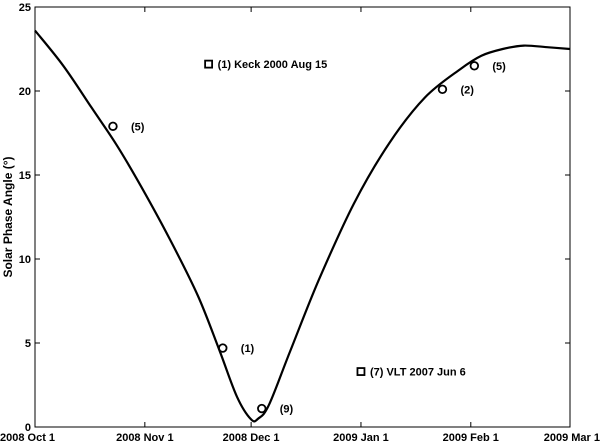 The width and height of the screenshot is (600, 443). What do you see at coordinates (25, 176) in the screenshot?
I see `y-tick-label: 15` at bounding box center [25, 176].